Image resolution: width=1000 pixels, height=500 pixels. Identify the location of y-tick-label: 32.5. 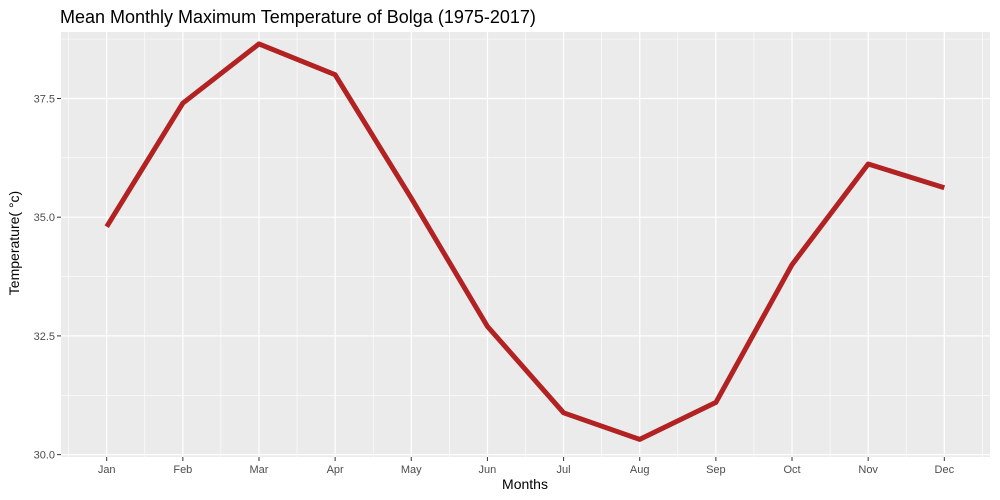
(44, 337).